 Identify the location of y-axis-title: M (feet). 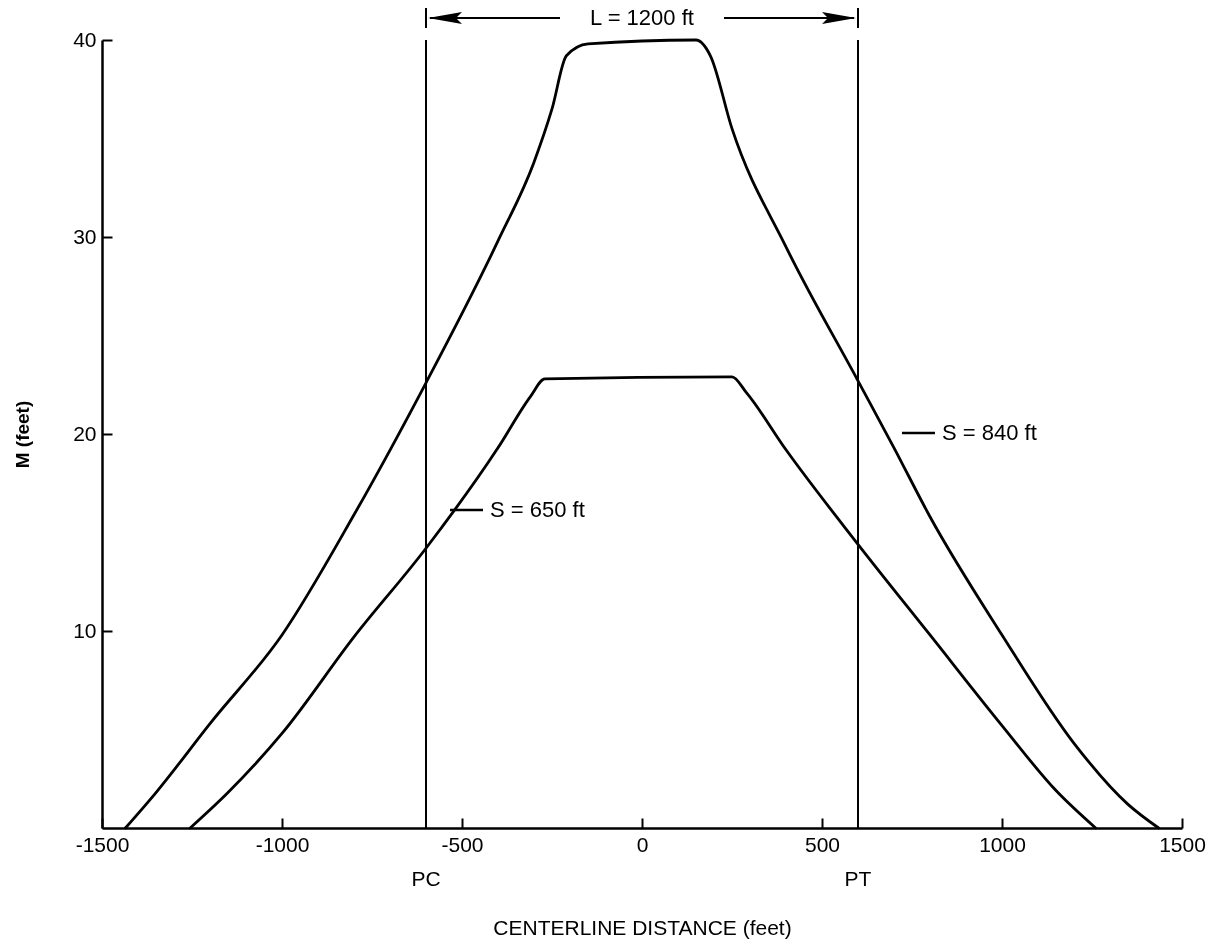
(23, 434).